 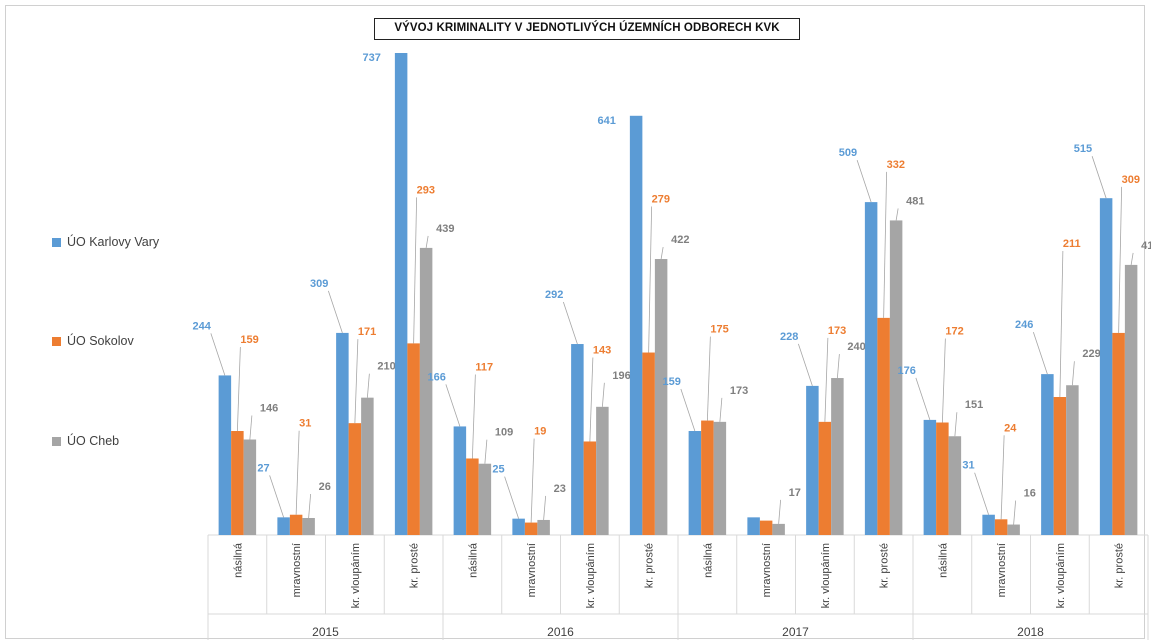 I want to click on data-label: 151, so click(x=974, y=405).